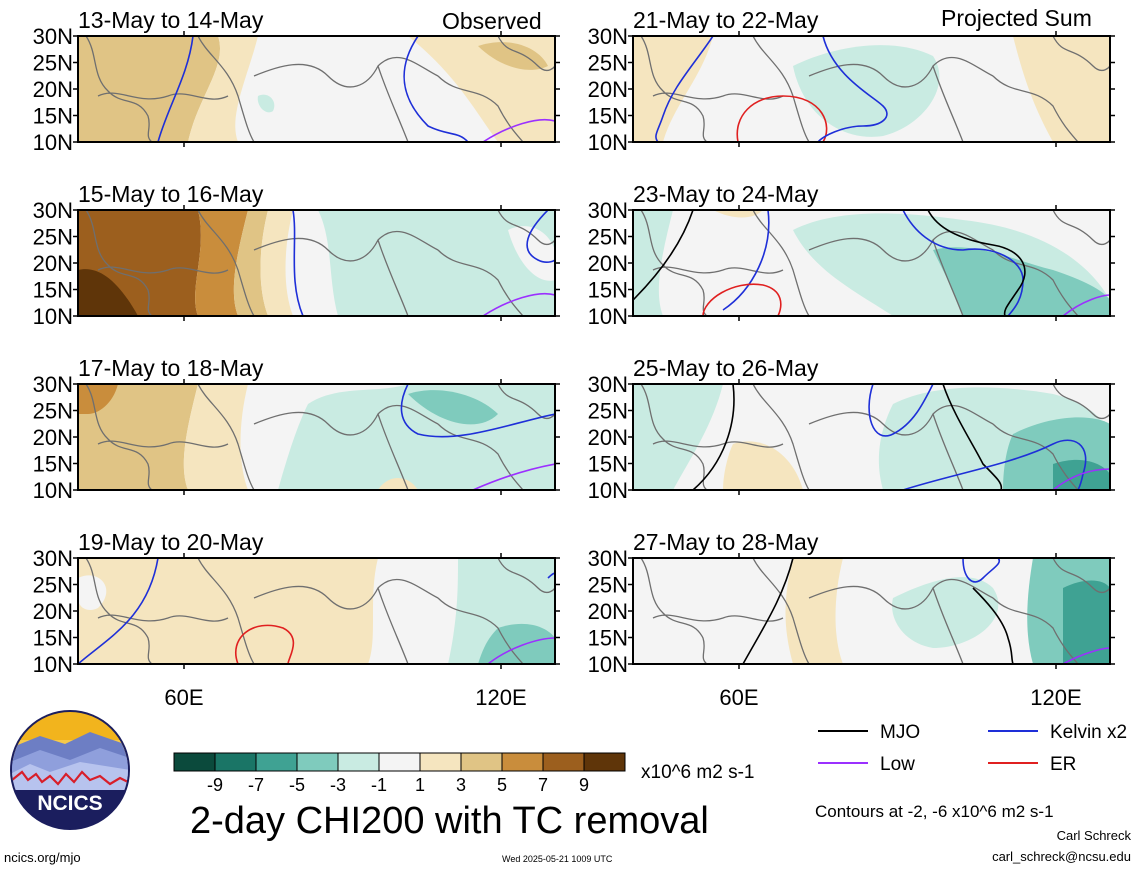 This screenshot has height=872, width=1135. What do you see at coordinates (171, 194) in the screenshot?
I see `panel-title: 15-May to 16-May` at bounding box center [171, 194].